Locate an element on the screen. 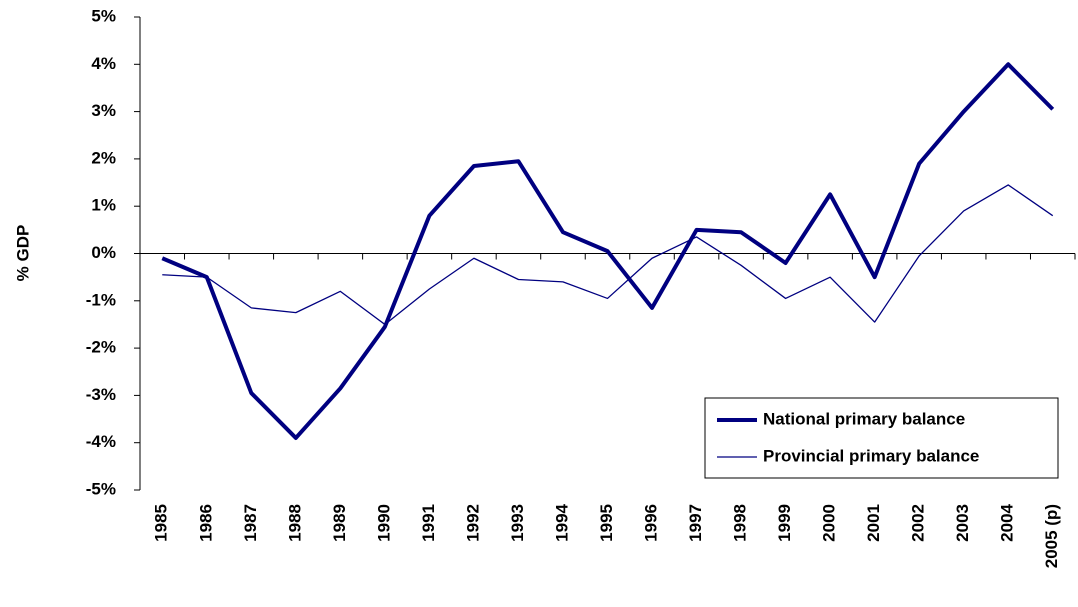 The width and height of the screenshot is (1078, 607). y-tick-label: 4% is located at coordinates (103, 63).